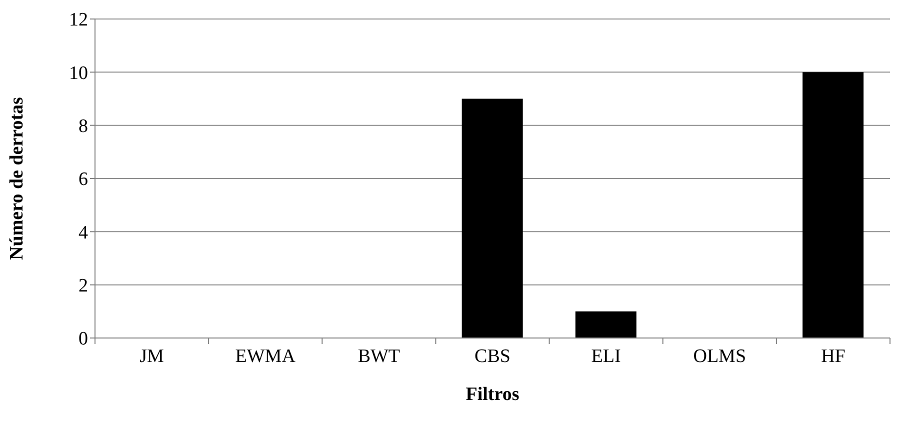 This screenshot has height=421, width=918. Describe the element at coordinates (83, 127) in the screenshot. I see `y-tick-label: 8` at that location.